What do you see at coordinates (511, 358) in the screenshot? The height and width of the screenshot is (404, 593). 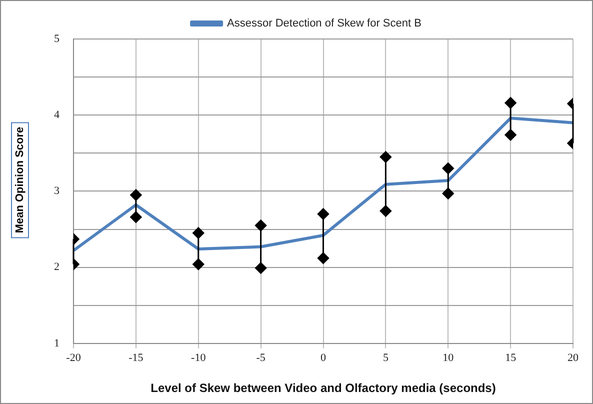 I see `x-tick-label: 15` at bounding box center [511, 358].